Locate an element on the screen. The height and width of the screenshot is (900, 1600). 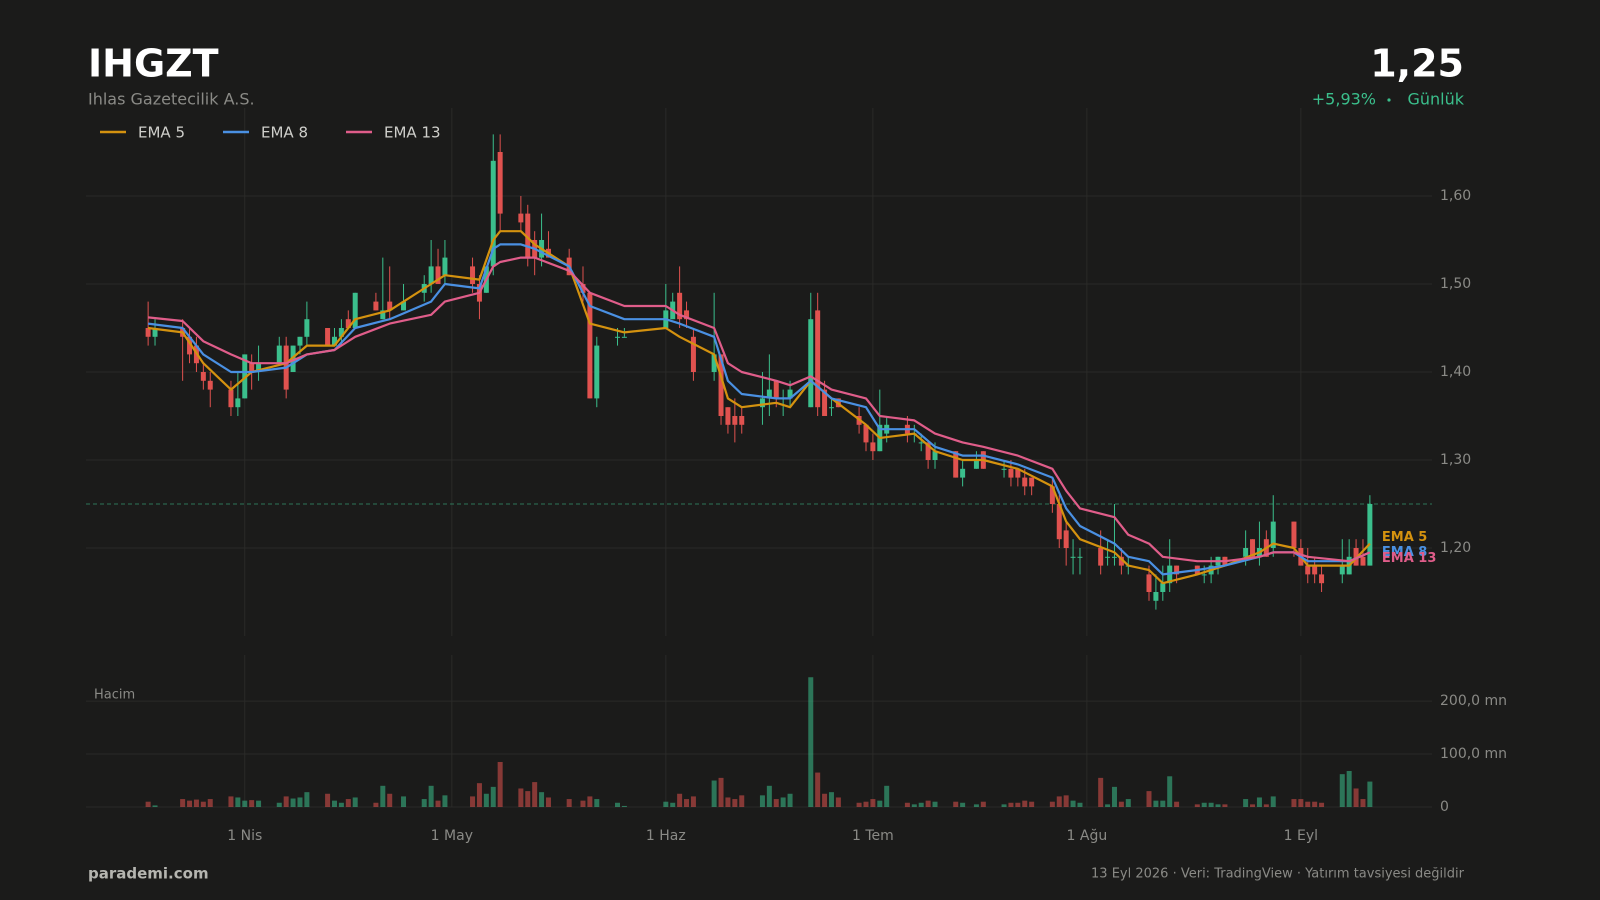
volume-tick-label: 0 is located at coordinates (1444, 807).